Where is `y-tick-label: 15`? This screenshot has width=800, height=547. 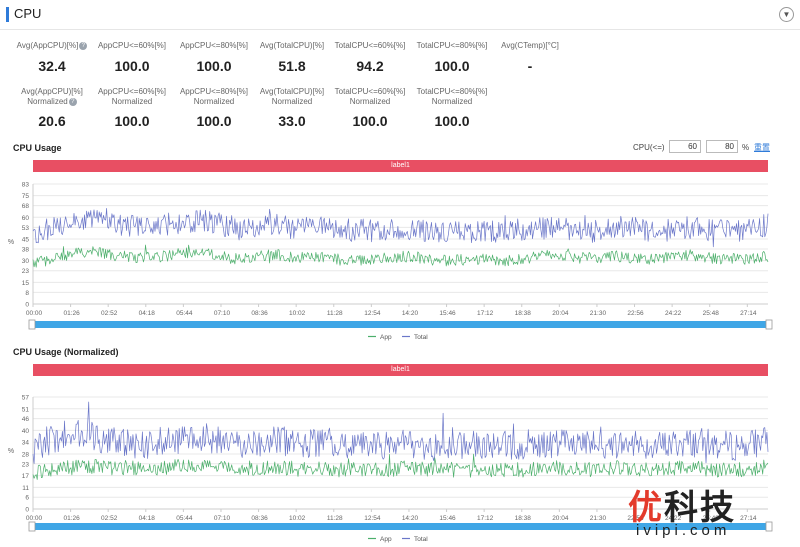
y-tick-label: 15 is located at coordinates (26, 283).